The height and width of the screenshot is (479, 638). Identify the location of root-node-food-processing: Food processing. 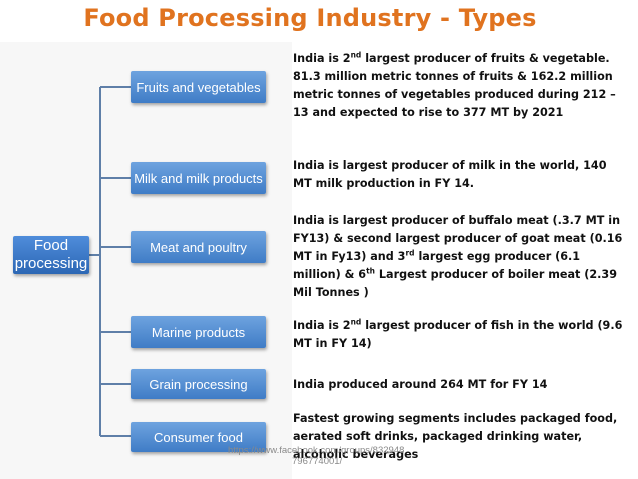
(51, 255).